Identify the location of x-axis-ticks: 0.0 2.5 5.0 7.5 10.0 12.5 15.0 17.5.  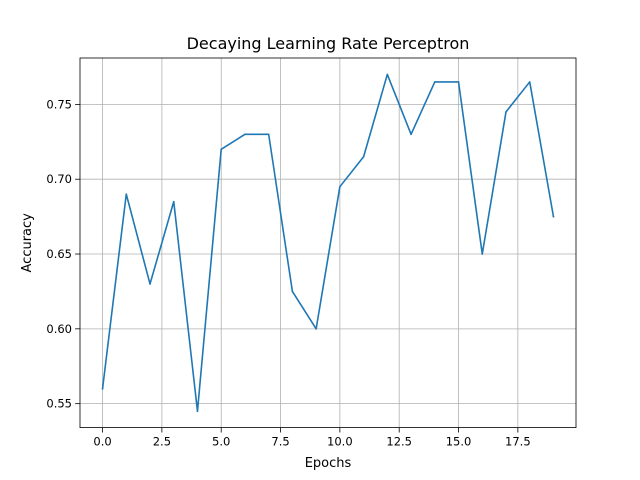
(312, 438).